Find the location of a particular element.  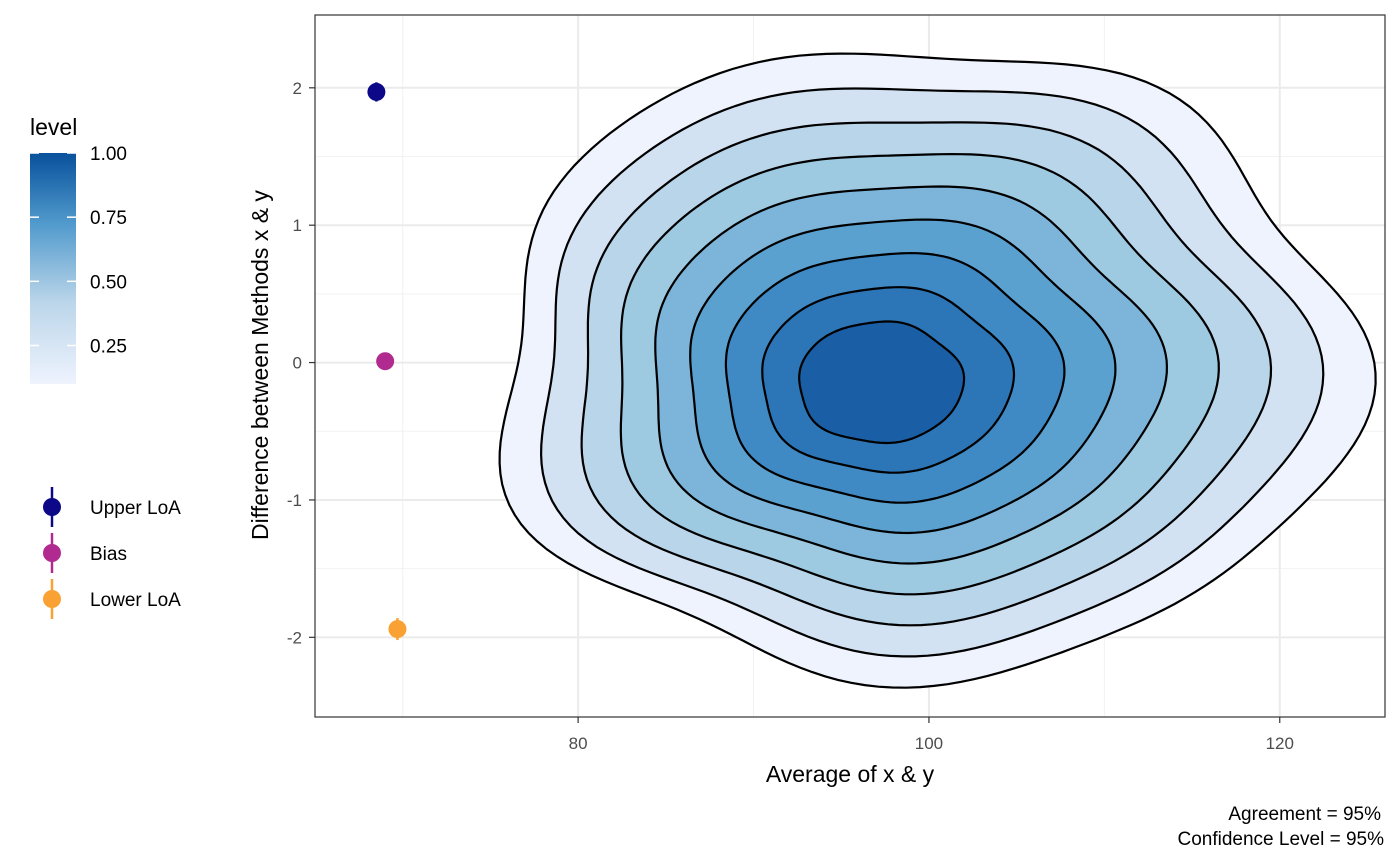

legend-bias-key is located at coordinates (52, 553).